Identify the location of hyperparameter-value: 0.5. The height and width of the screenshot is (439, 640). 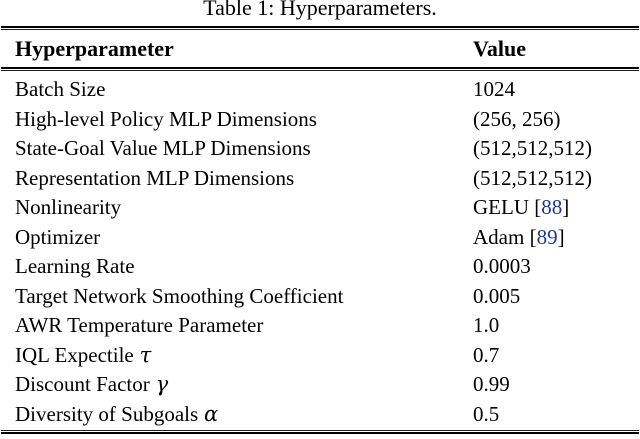
(486, 414).